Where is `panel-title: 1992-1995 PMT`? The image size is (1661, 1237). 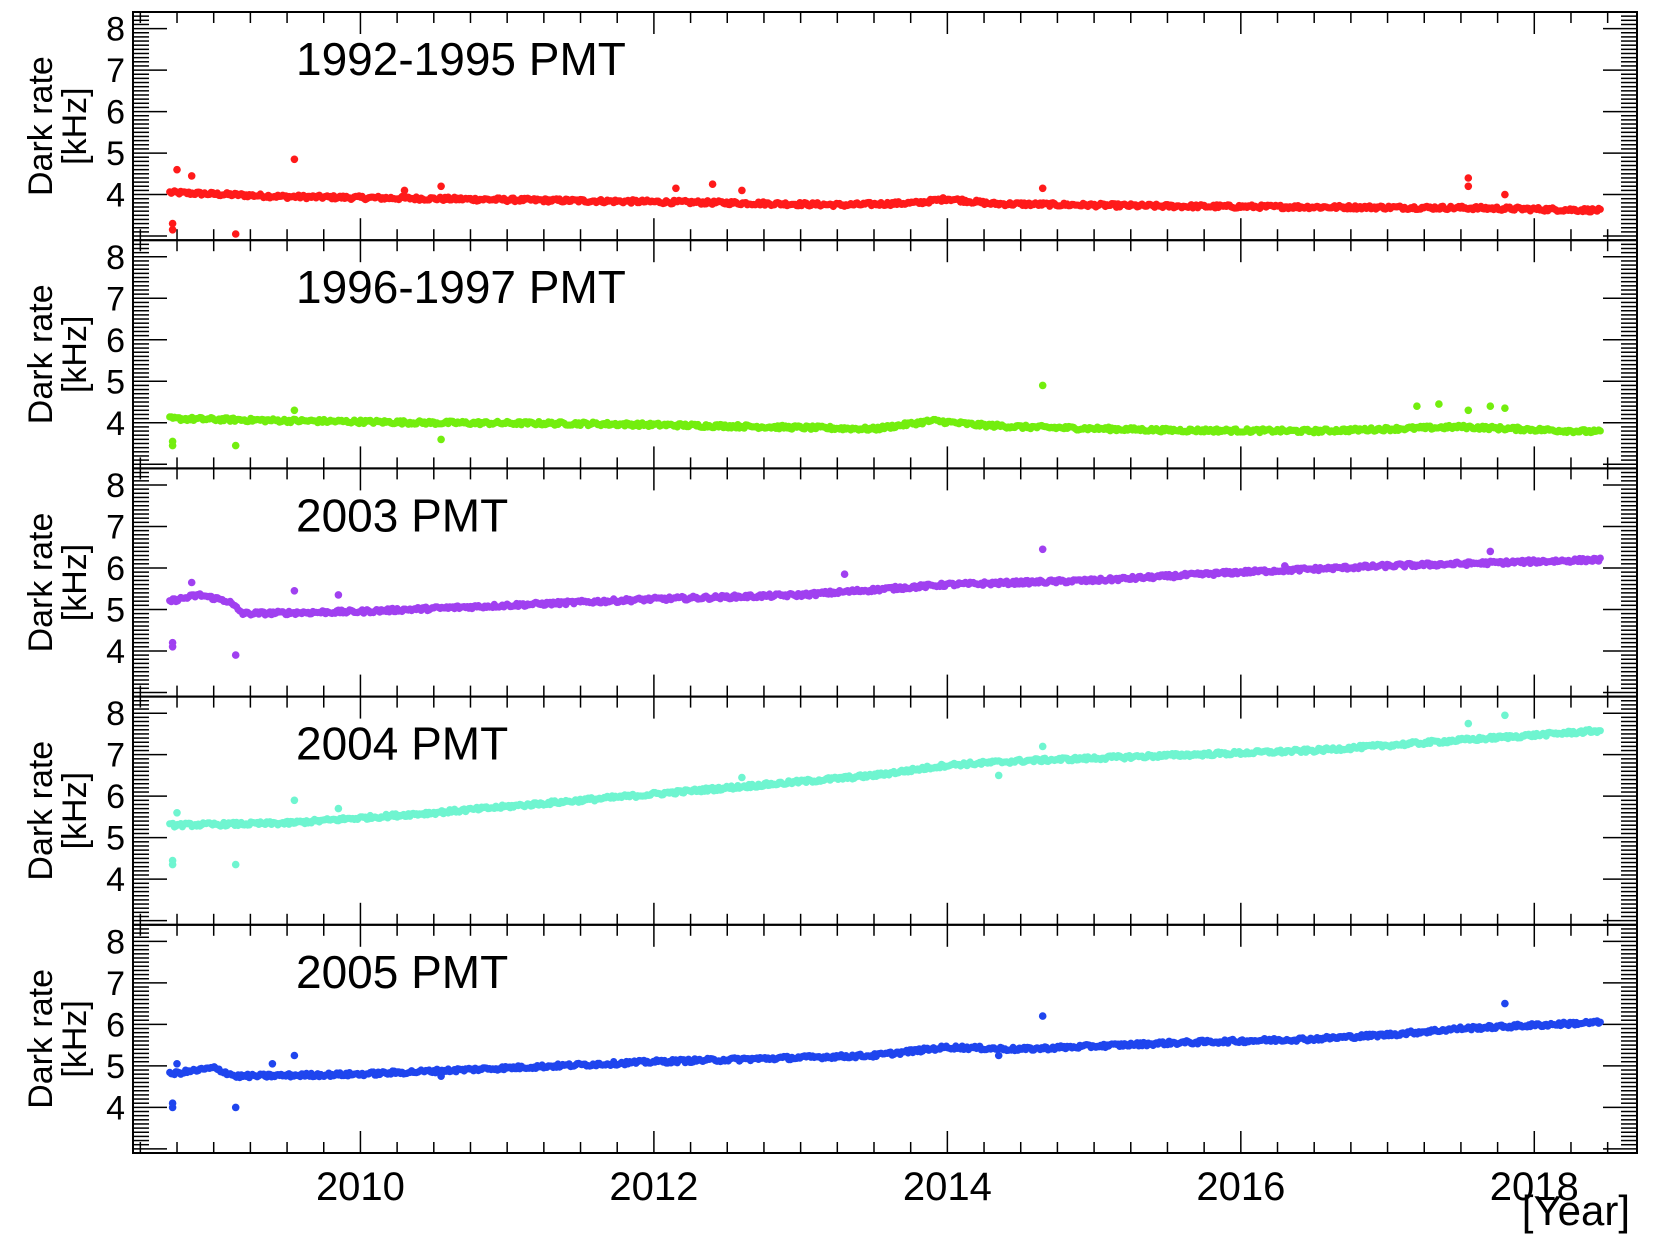
panel-title: 1992-1995 PMT is located at coordinates (461, 59).